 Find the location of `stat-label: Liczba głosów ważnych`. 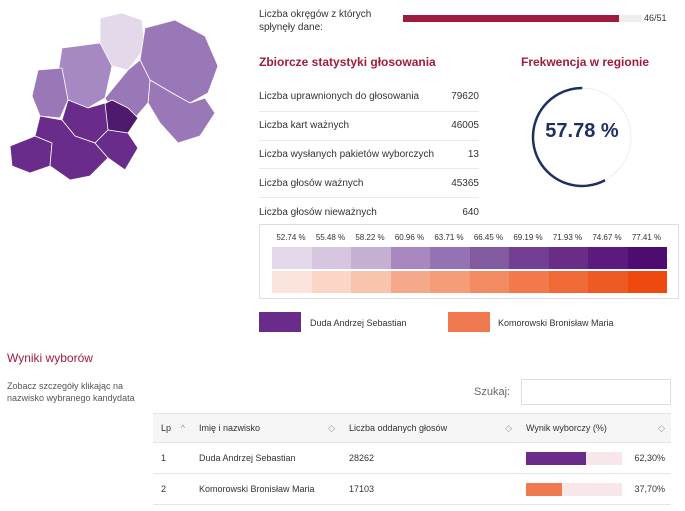

stat-label: Liczba głosów ważnych is located at coordinates (311, 183).